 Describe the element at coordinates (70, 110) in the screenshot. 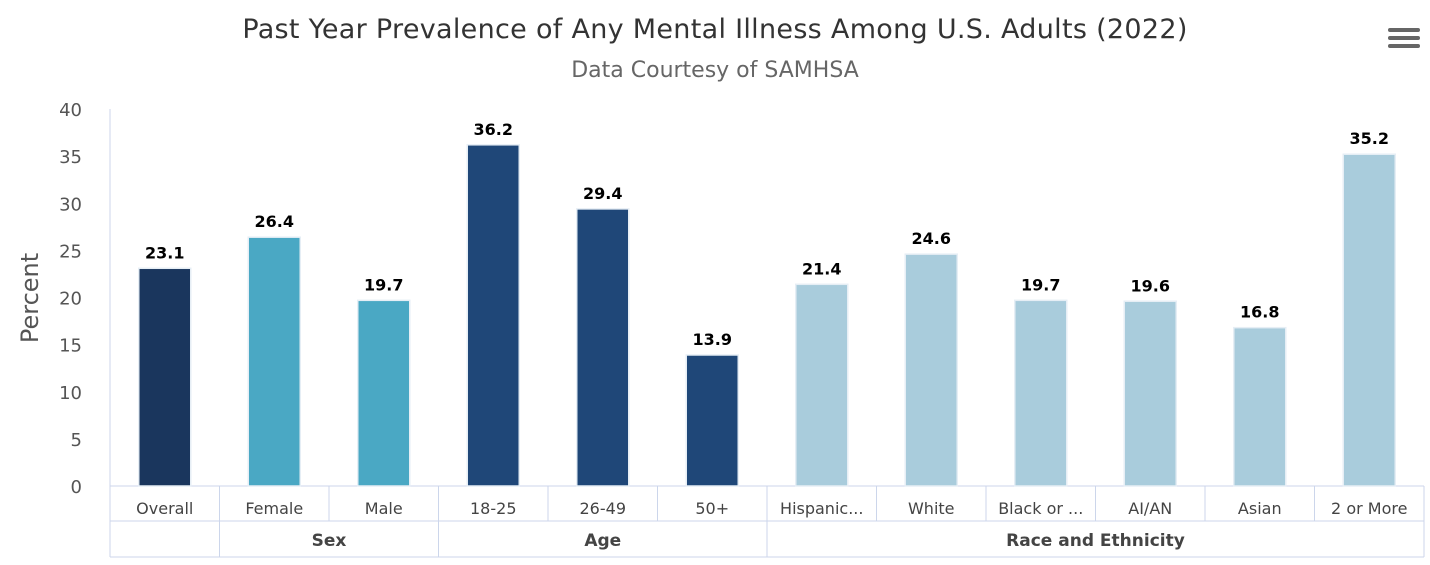

I see `y-tick-label: 40` at that location.